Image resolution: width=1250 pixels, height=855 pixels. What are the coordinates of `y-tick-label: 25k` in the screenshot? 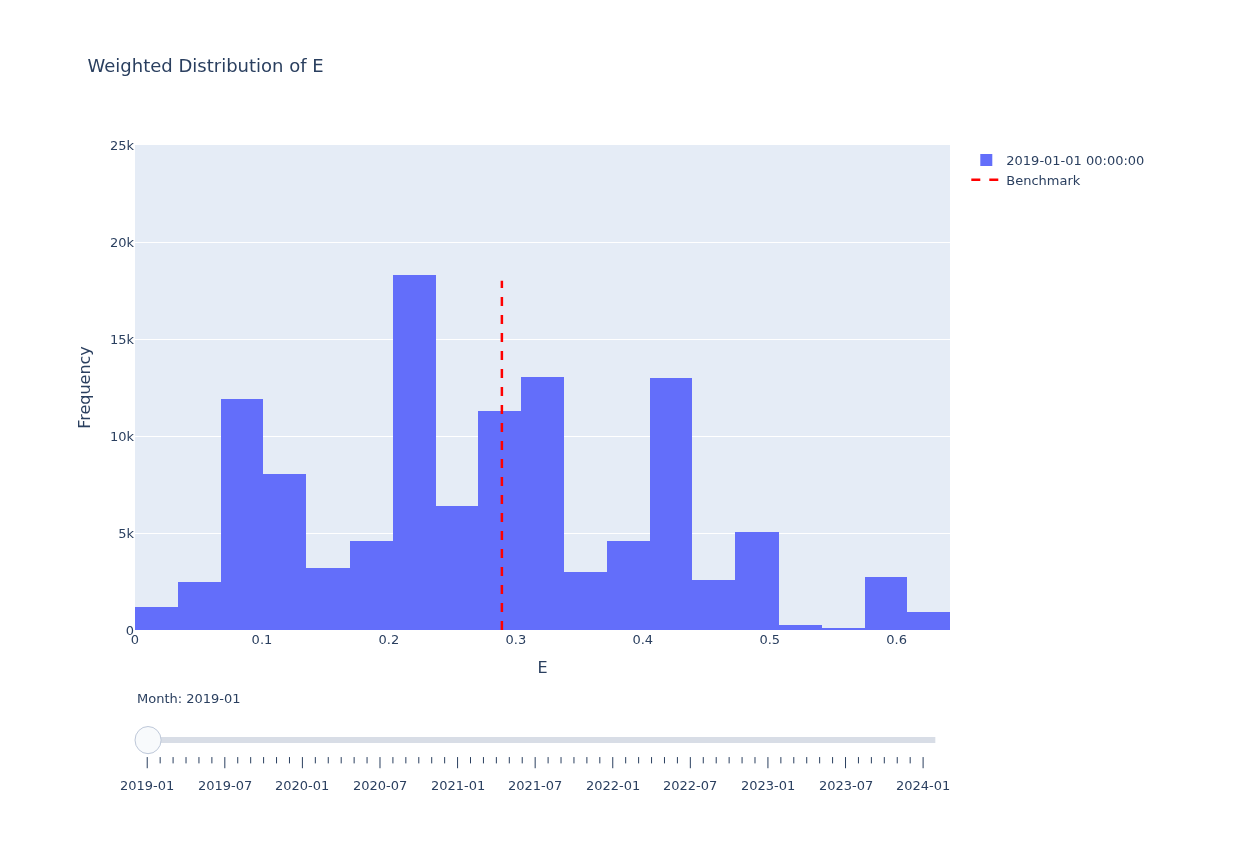 It's located at (122, 145).